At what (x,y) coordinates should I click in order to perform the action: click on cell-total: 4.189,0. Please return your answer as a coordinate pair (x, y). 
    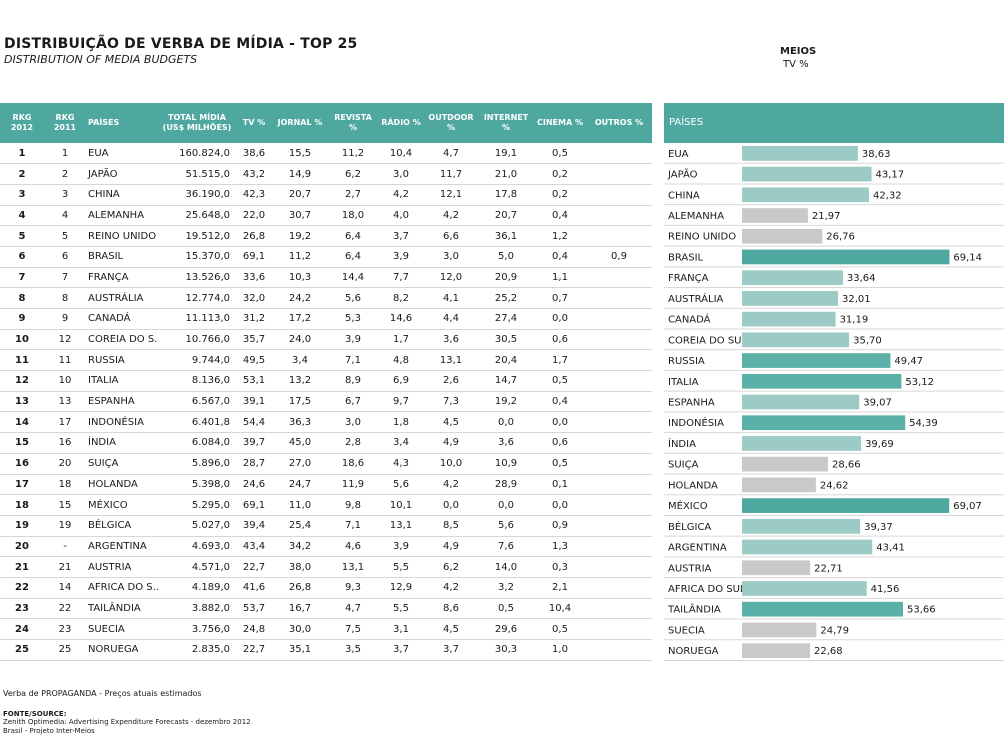
    Looking at the image, I should click on (197, 588).